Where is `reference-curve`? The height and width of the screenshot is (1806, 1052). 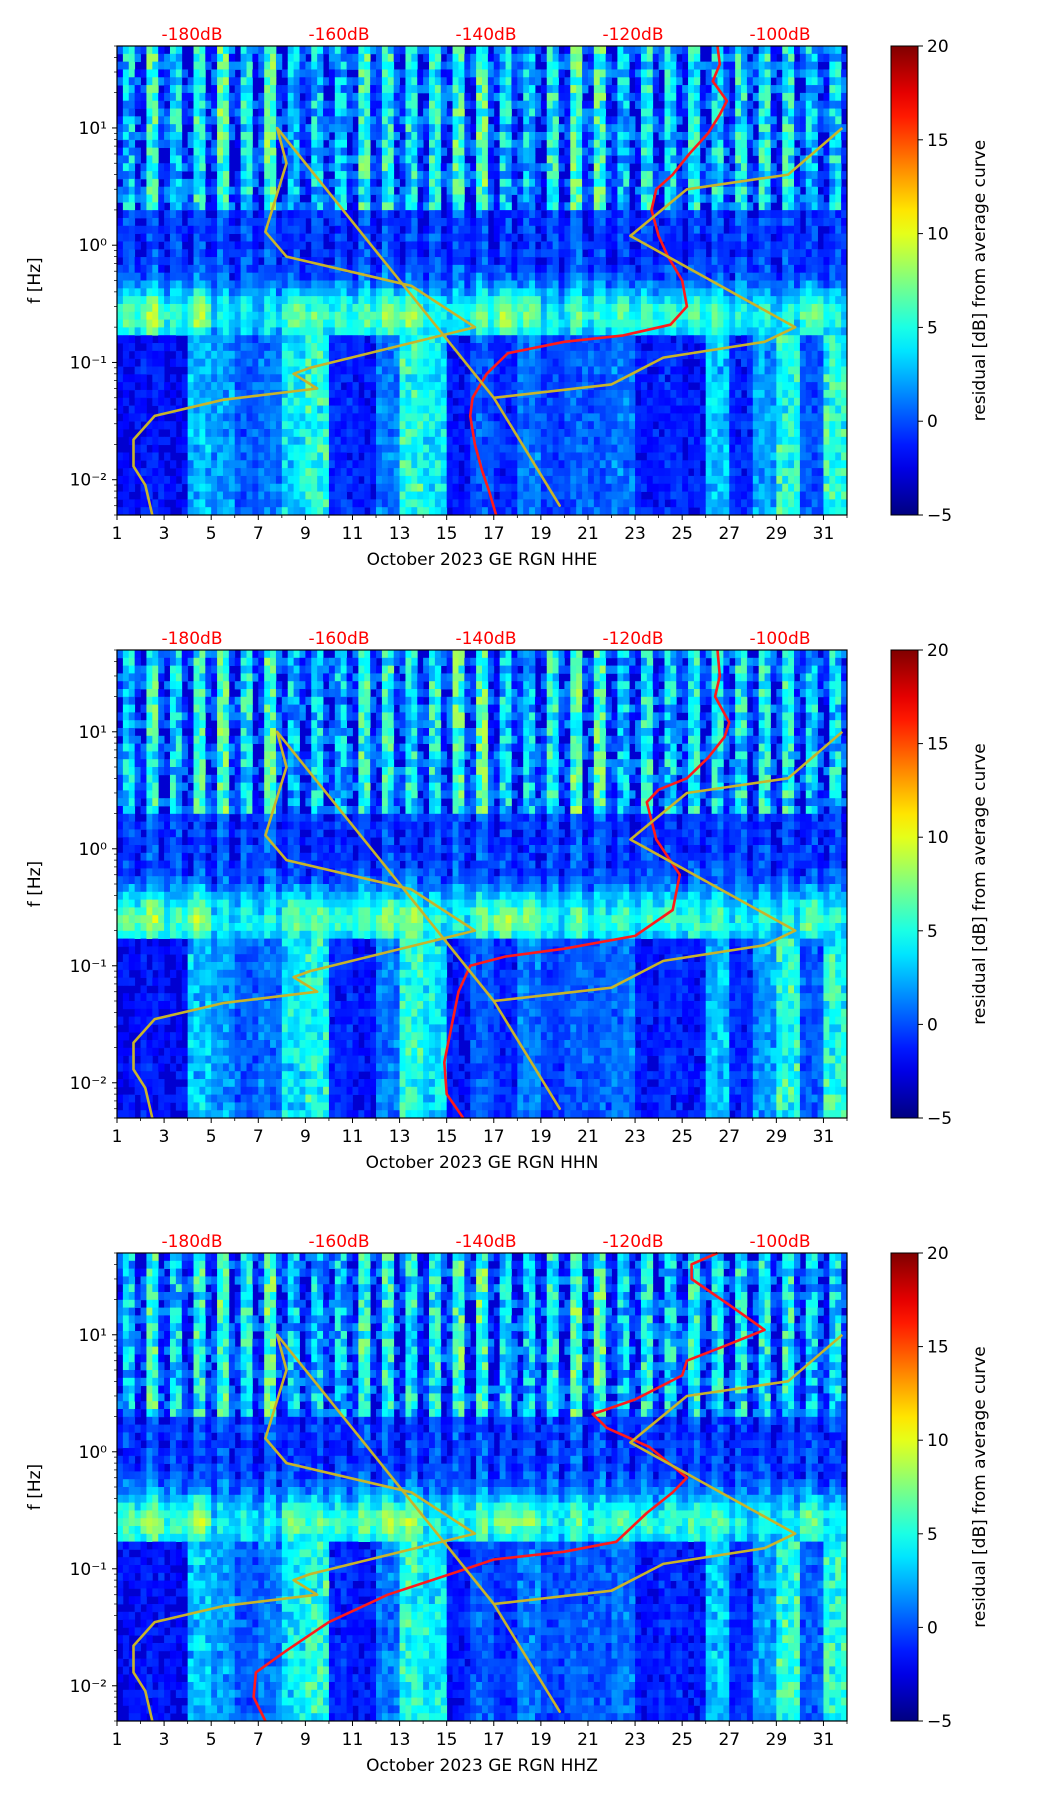 reference-curve is located at coordinates (488, 321).